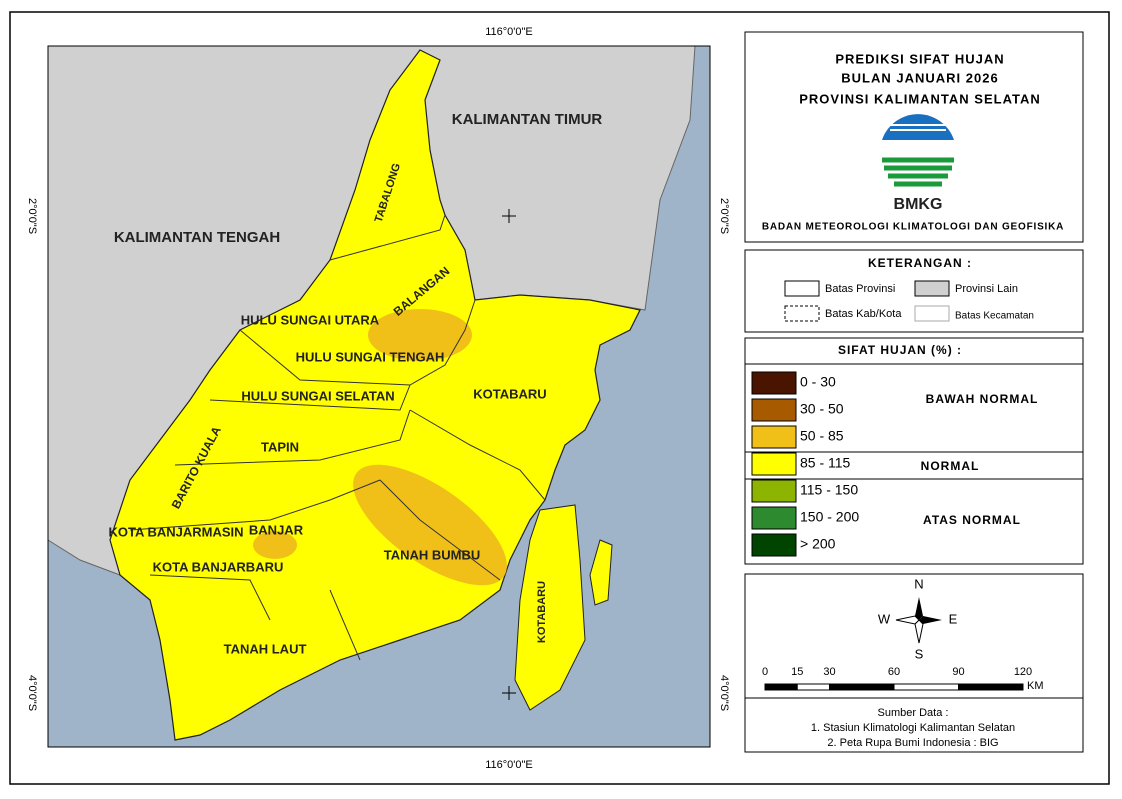  I want to click on graticule-crosses, so click(509, 454).